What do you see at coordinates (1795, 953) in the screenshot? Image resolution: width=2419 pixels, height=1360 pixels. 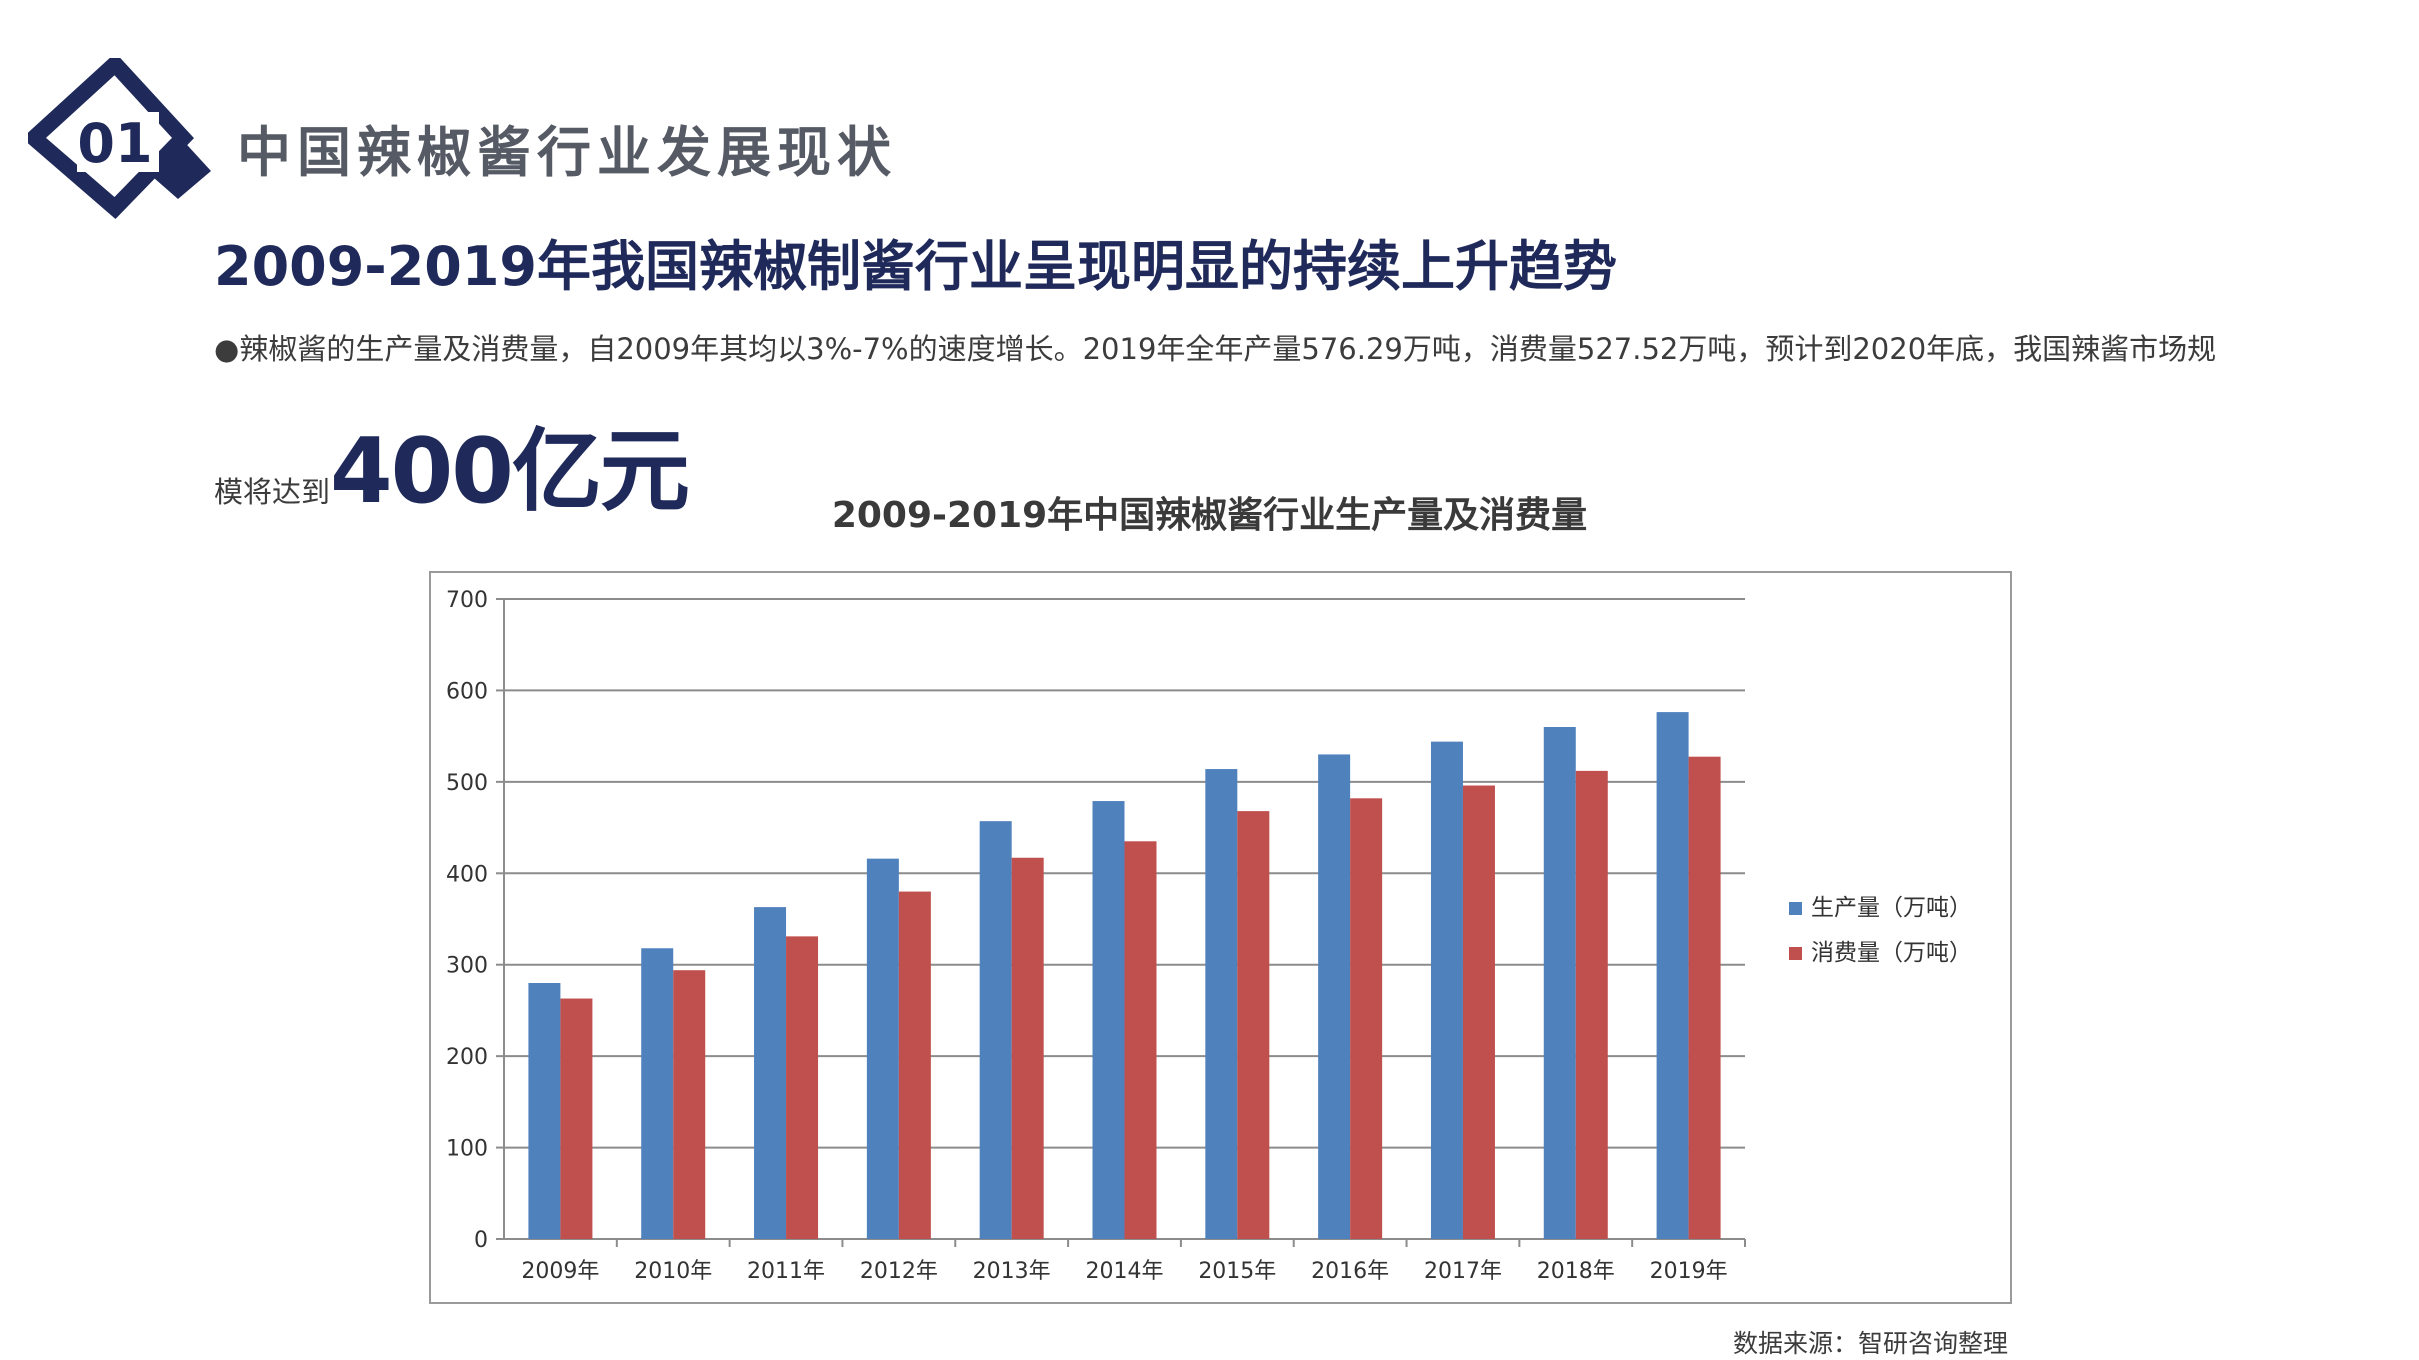 I see `legend-swatch-consumption` at bounding box center [1795, 953].